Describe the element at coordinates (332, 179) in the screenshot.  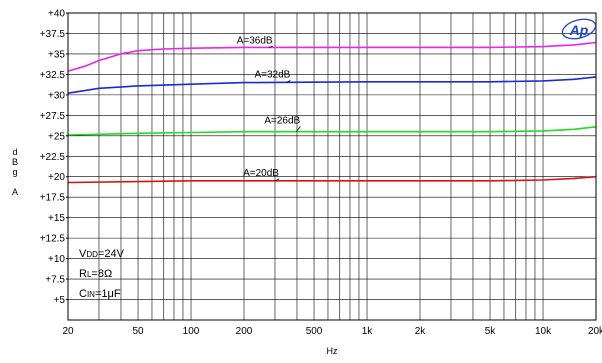
I see `series-line-a20db` at that location.